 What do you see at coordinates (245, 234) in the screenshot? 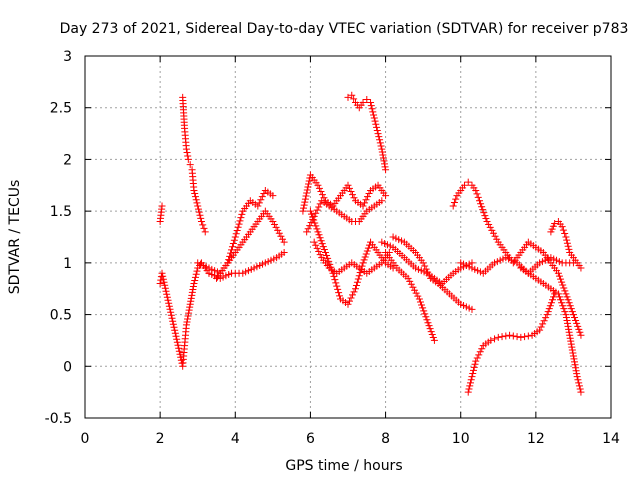
I see `series-track-e` at bounding box center [245, 234].